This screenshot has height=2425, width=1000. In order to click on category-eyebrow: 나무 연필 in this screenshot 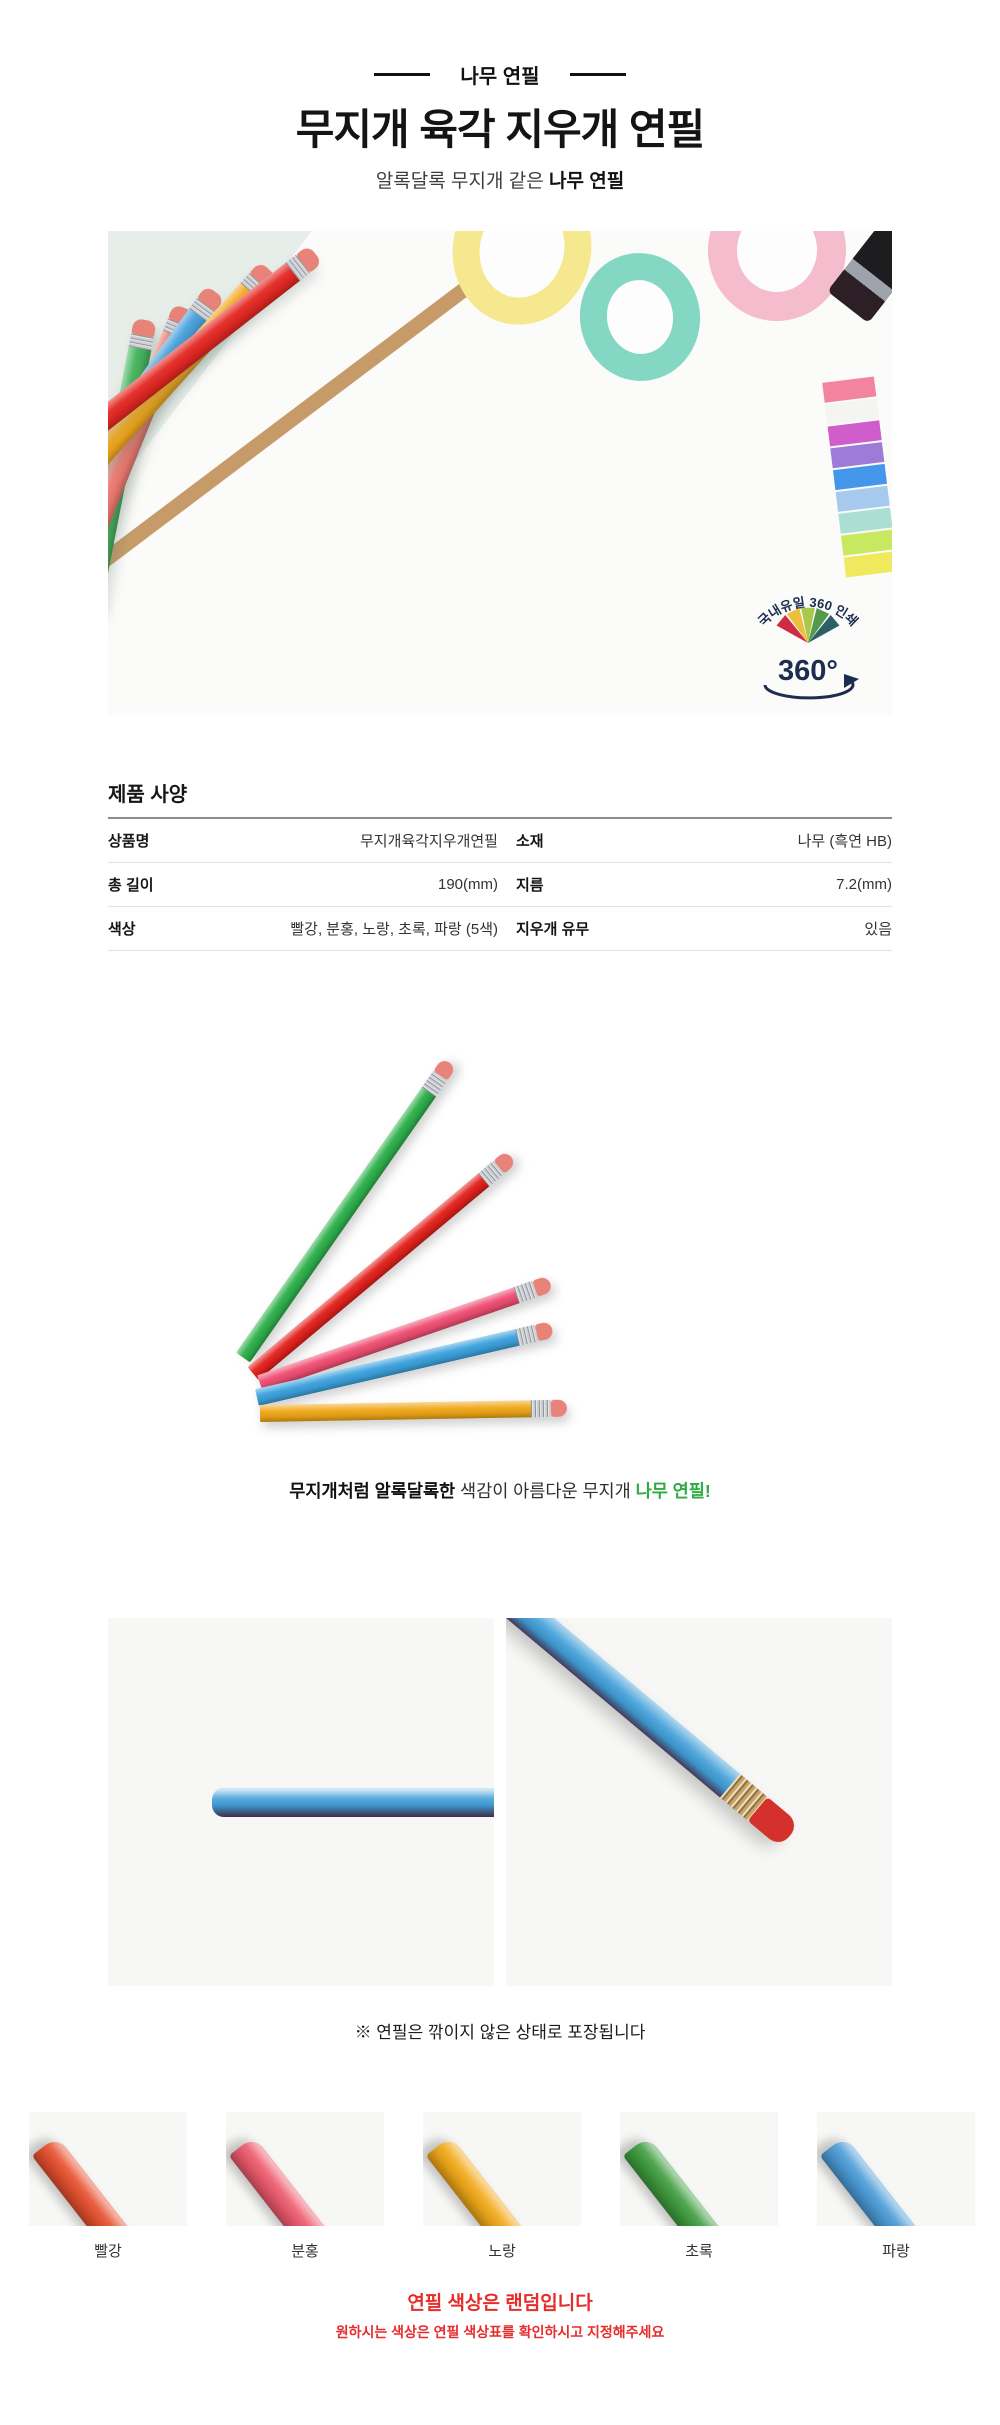, I will do `click(500, 74)`.